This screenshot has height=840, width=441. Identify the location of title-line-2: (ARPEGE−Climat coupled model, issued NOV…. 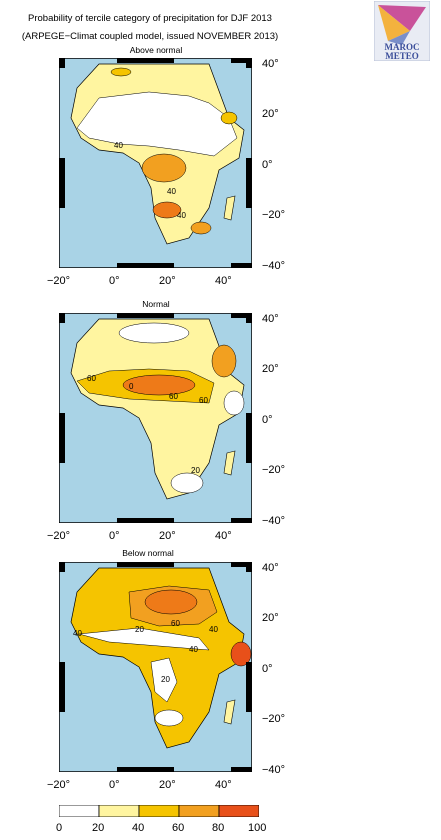
(150, 36).